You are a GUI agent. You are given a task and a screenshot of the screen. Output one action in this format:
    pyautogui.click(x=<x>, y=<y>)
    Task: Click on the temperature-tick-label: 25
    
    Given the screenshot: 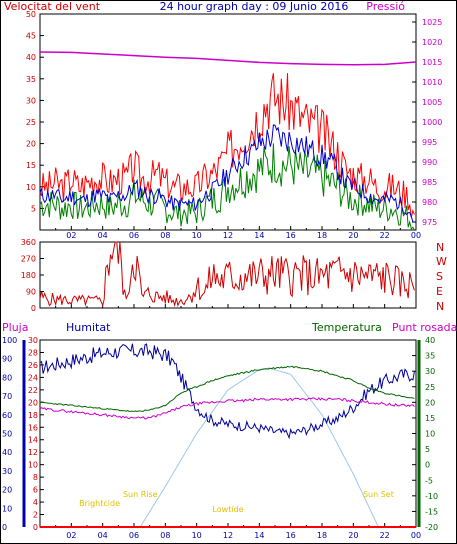 What is the action you would take?
    pyautogui.click(x=430, y=387)
    